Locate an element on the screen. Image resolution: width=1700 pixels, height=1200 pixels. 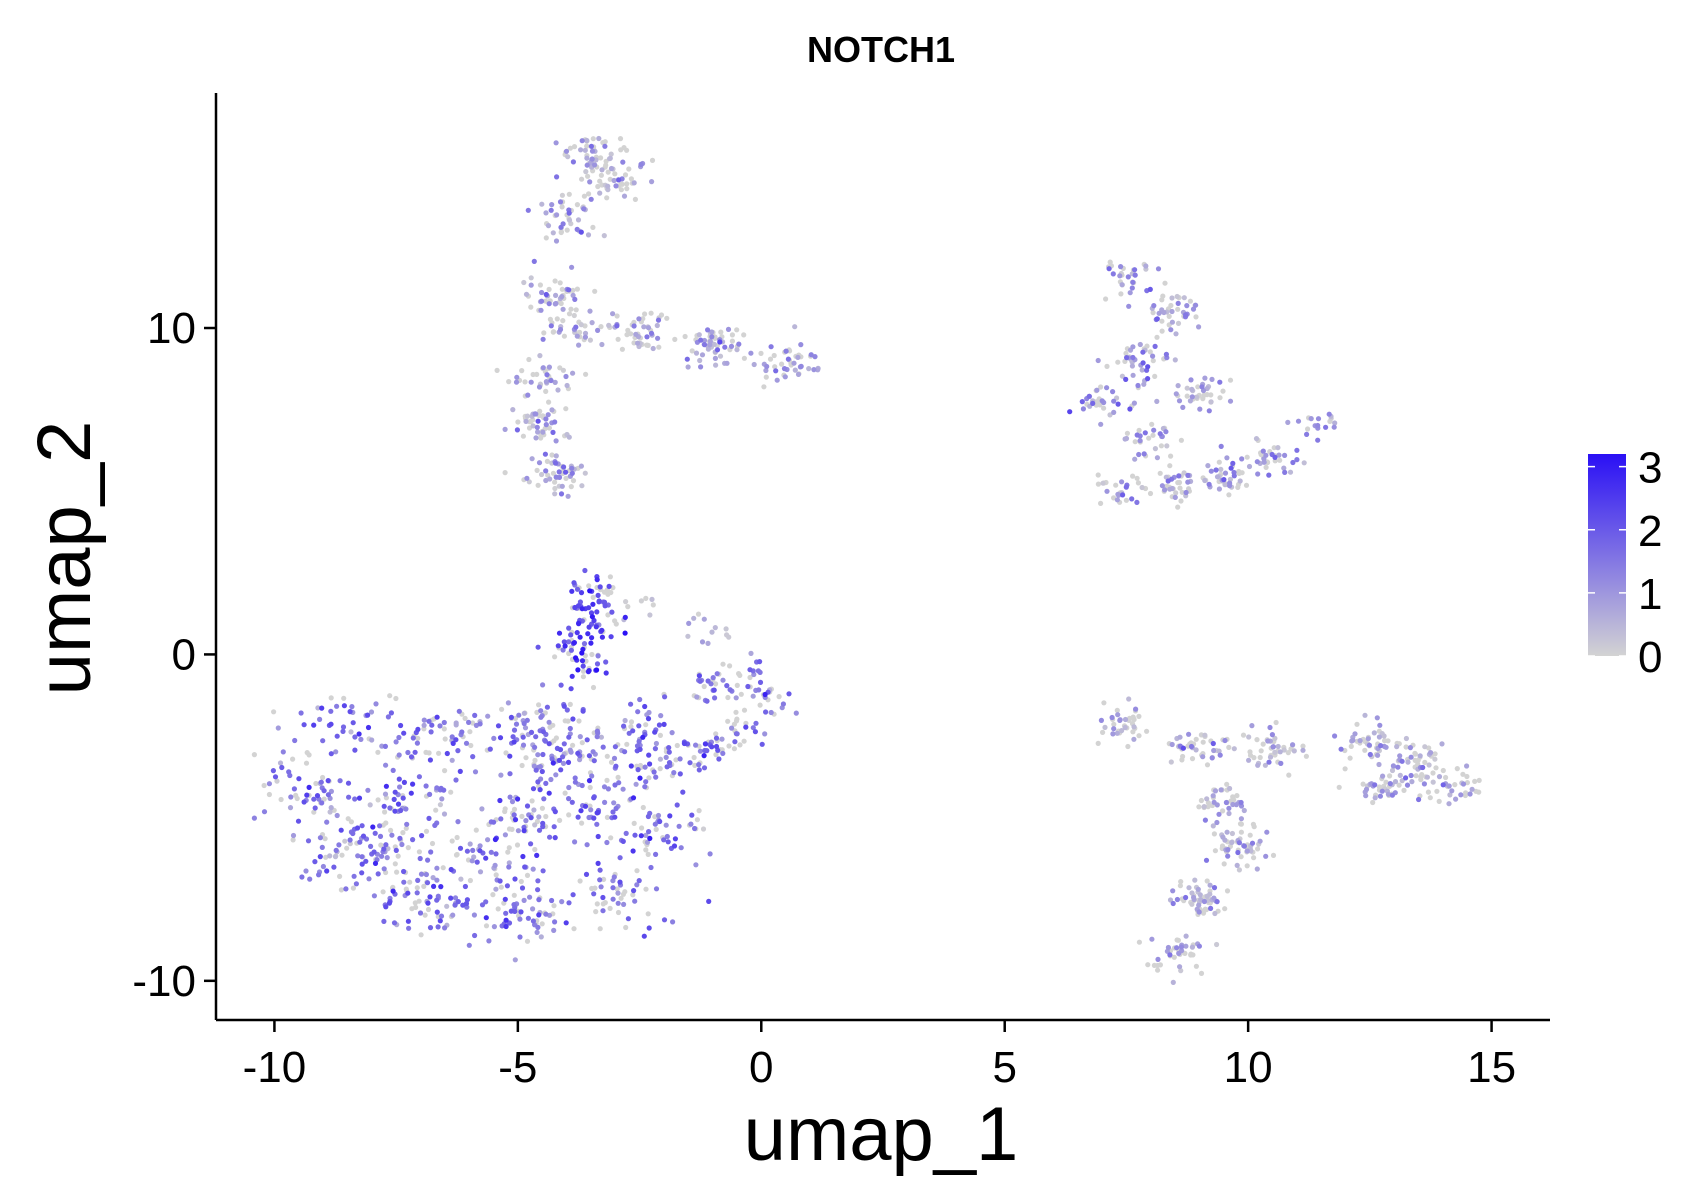
x-tick-label: 10 is located at coordinates (1248, 1067).